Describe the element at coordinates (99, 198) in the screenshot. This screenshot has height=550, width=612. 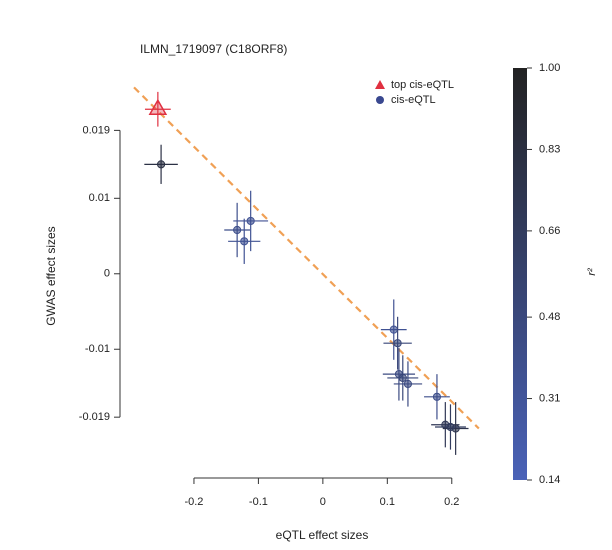
I see `y-tick-label: 0.01` at that location.